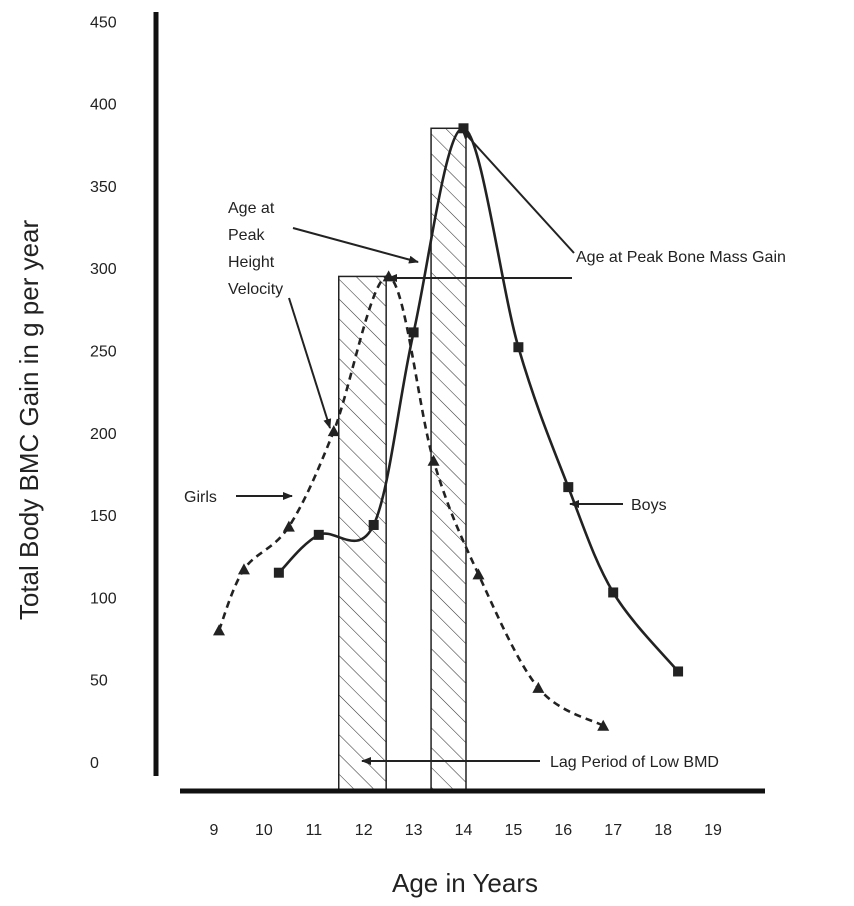 This screenshot has height=906, width=854. I want to click on x-tick-label: 10, so click(264, 830).